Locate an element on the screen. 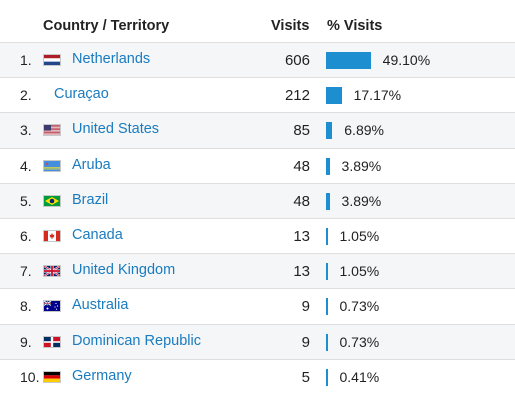  table-row: 6. Canada 13 1.05% is located at coordinates (257, 235).